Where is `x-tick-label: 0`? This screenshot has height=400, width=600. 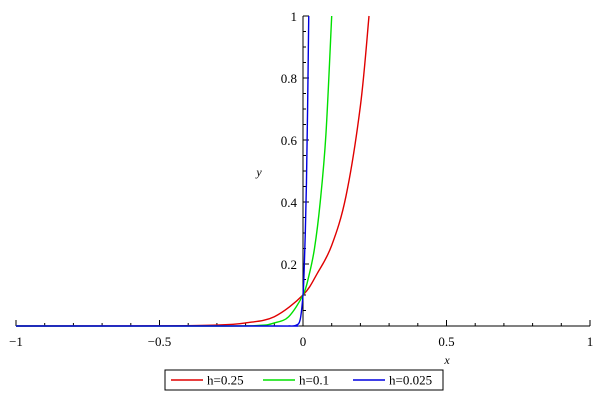 x-tick-label: 0 is located at coordinates (303, 341).